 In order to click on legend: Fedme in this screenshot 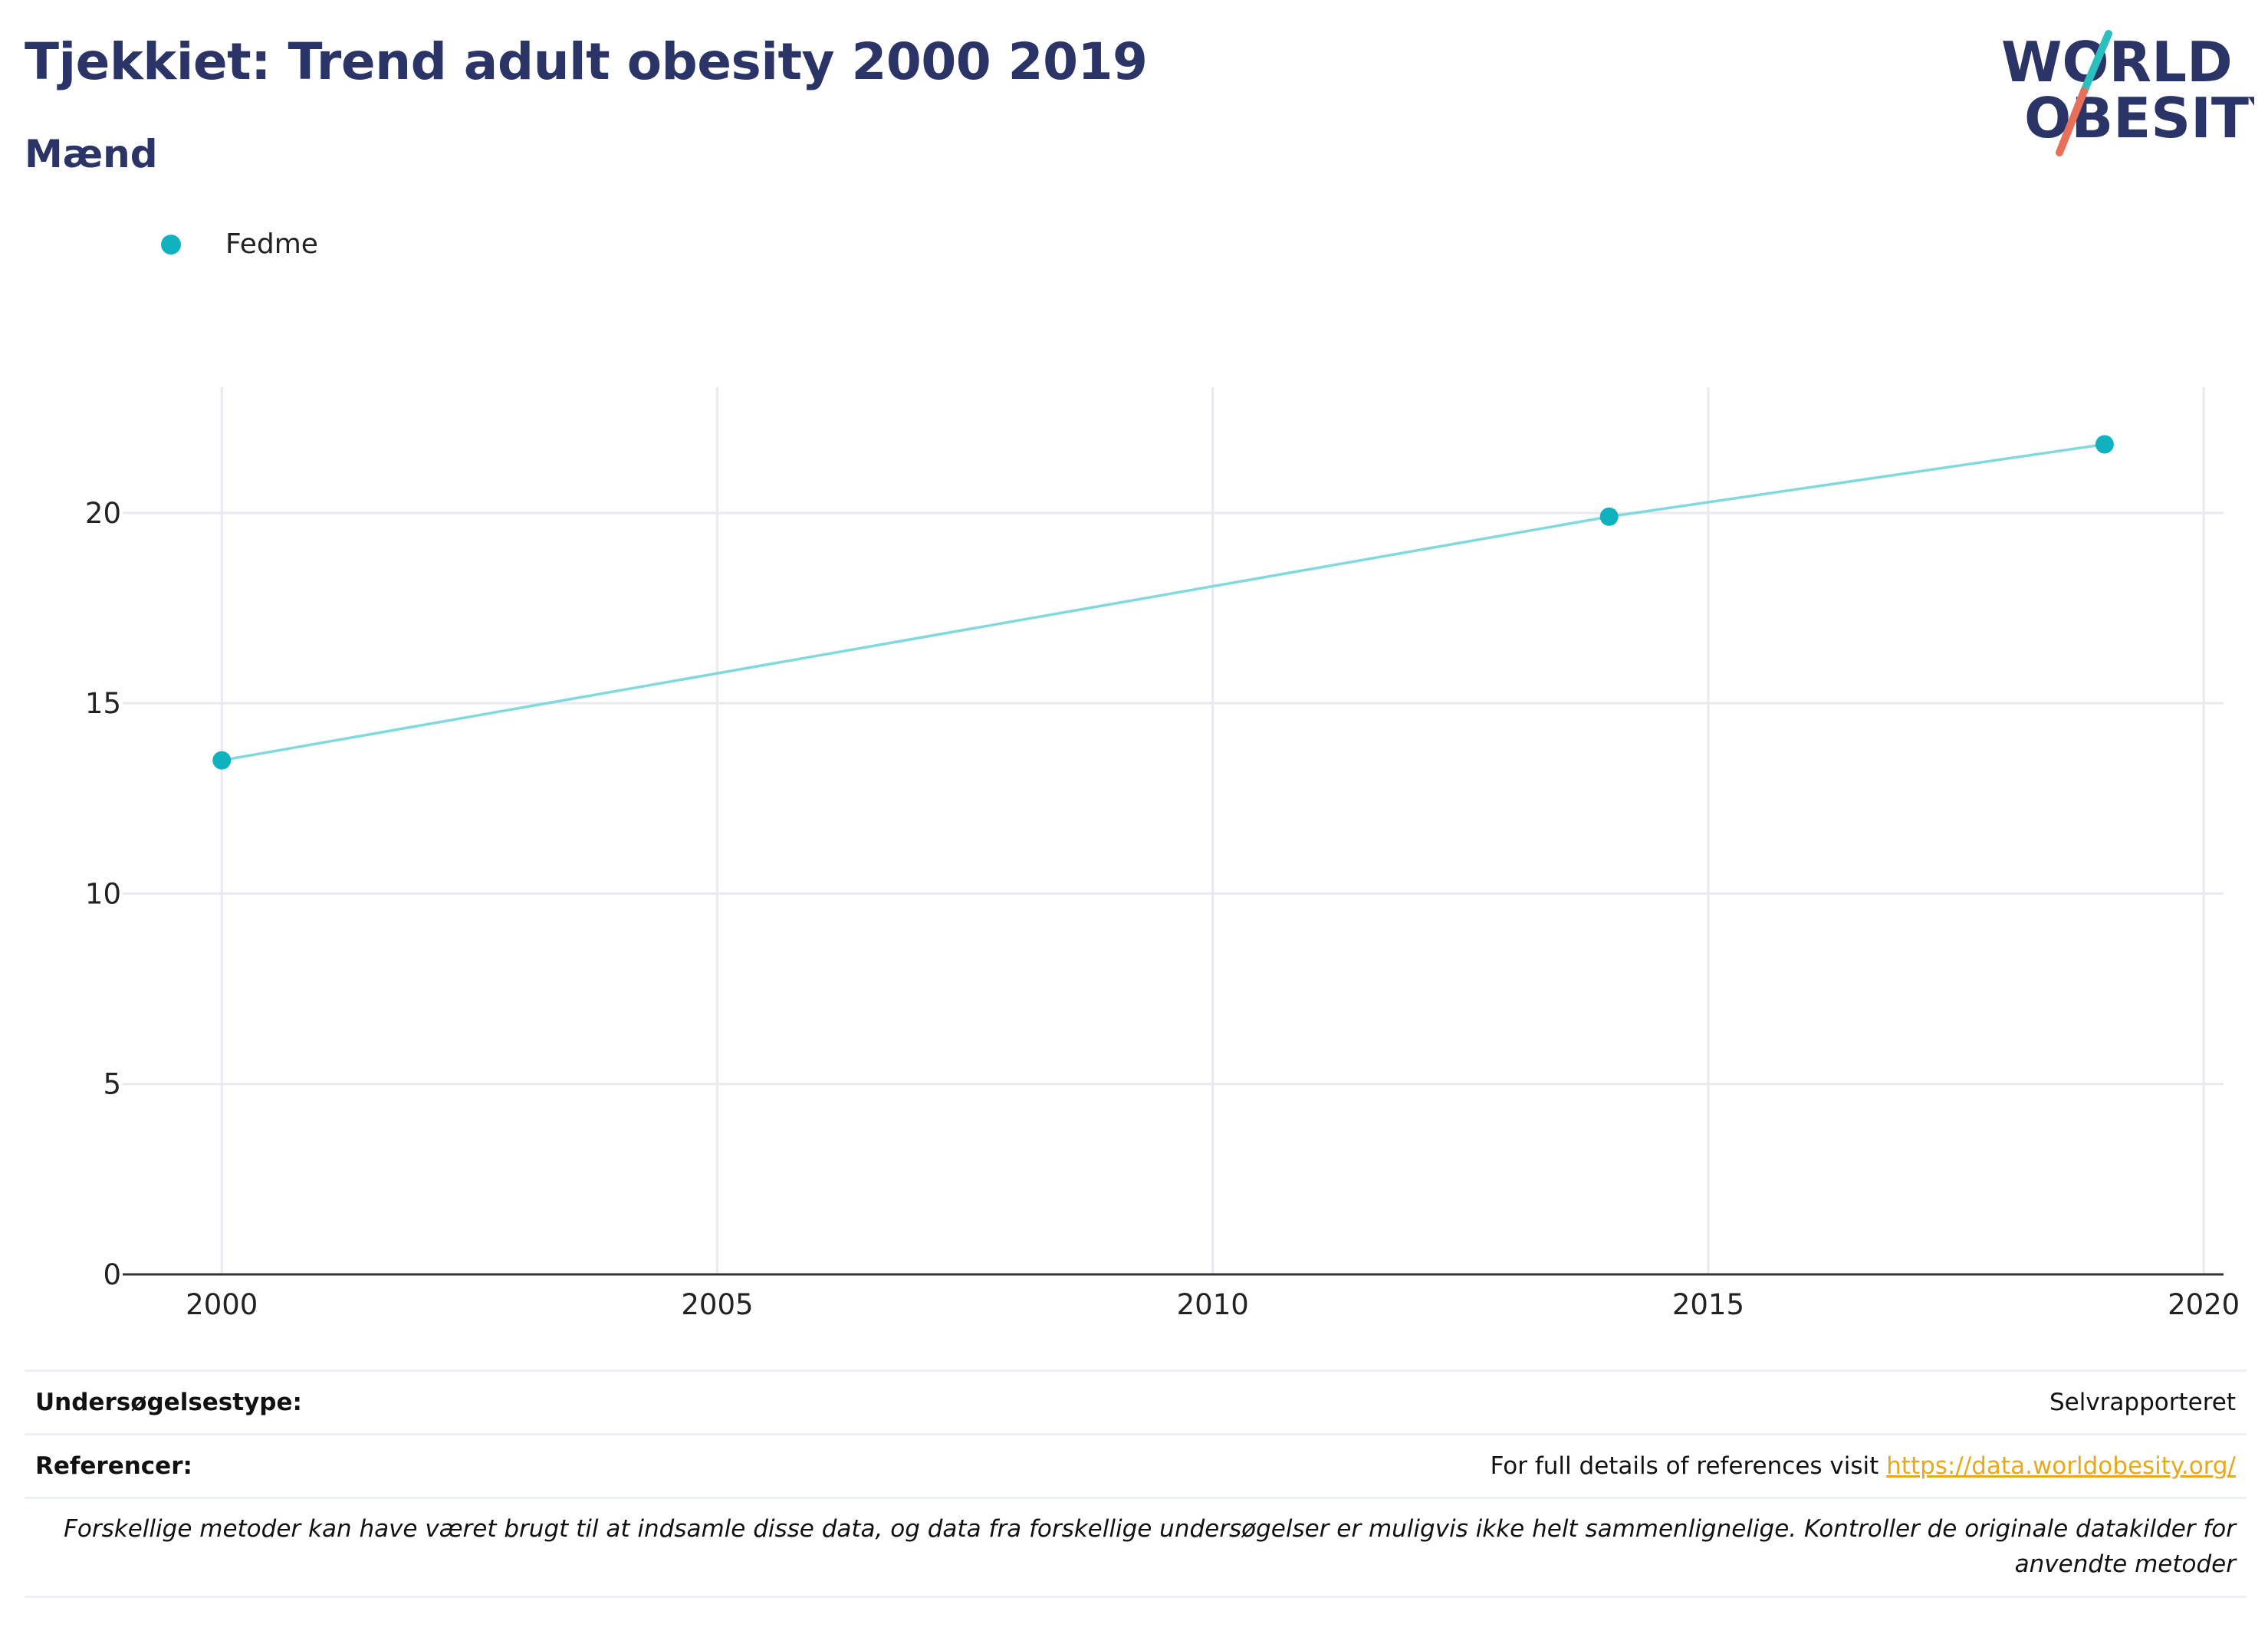, I will do `click(239, 244)`.